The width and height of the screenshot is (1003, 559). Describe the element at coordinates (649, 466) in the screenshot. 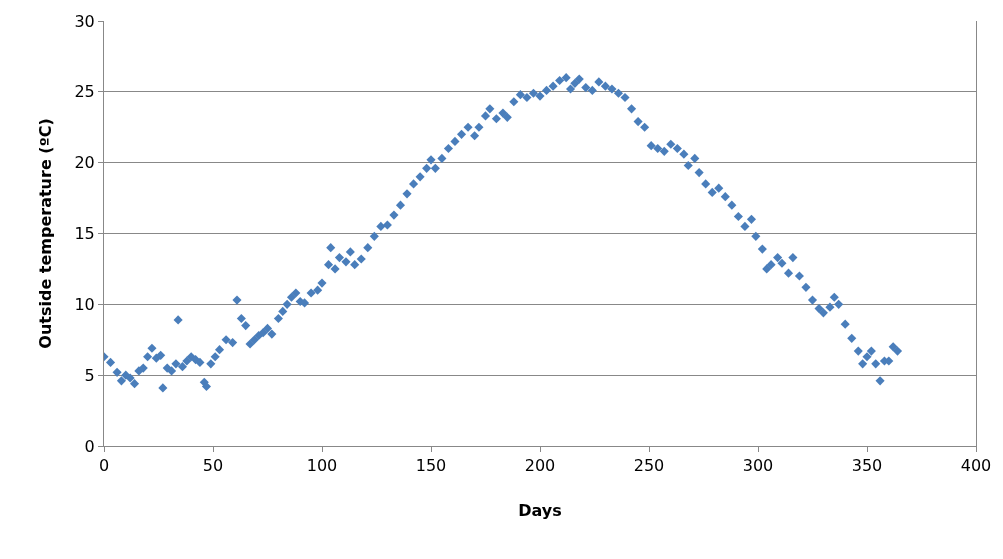

I see `x-tick-label: 250` at that location.